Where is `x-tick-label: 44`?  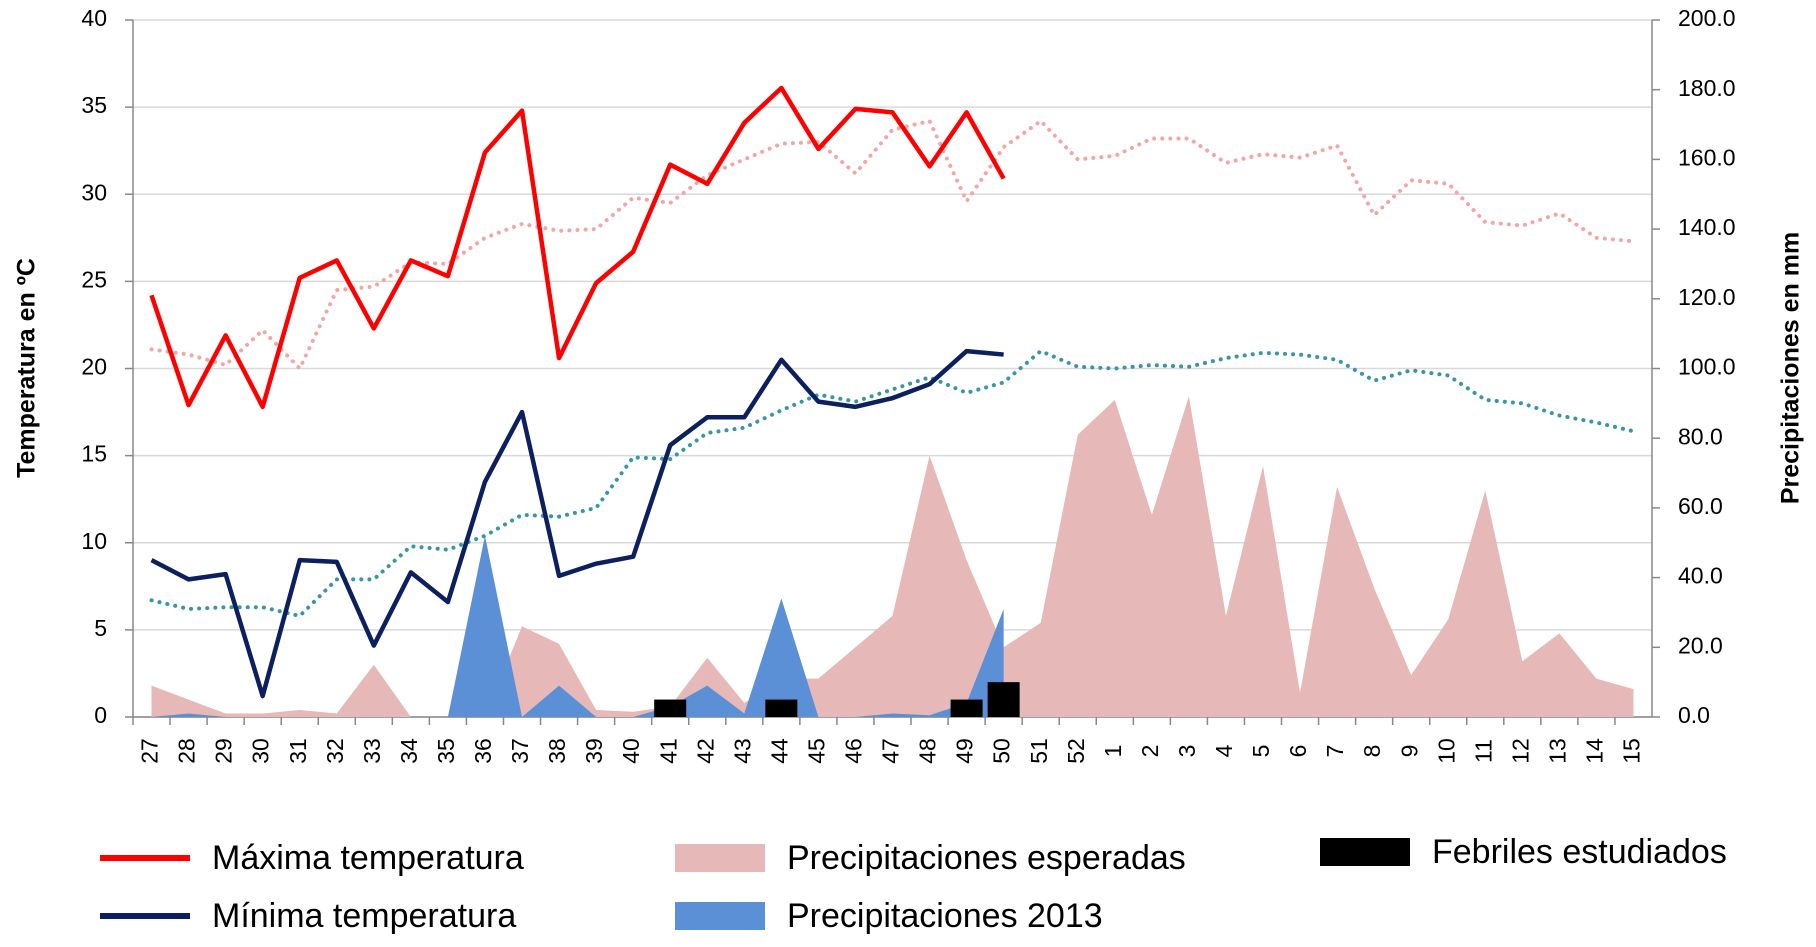
x-tick-label: 44 is located at coordinates (779, 751).